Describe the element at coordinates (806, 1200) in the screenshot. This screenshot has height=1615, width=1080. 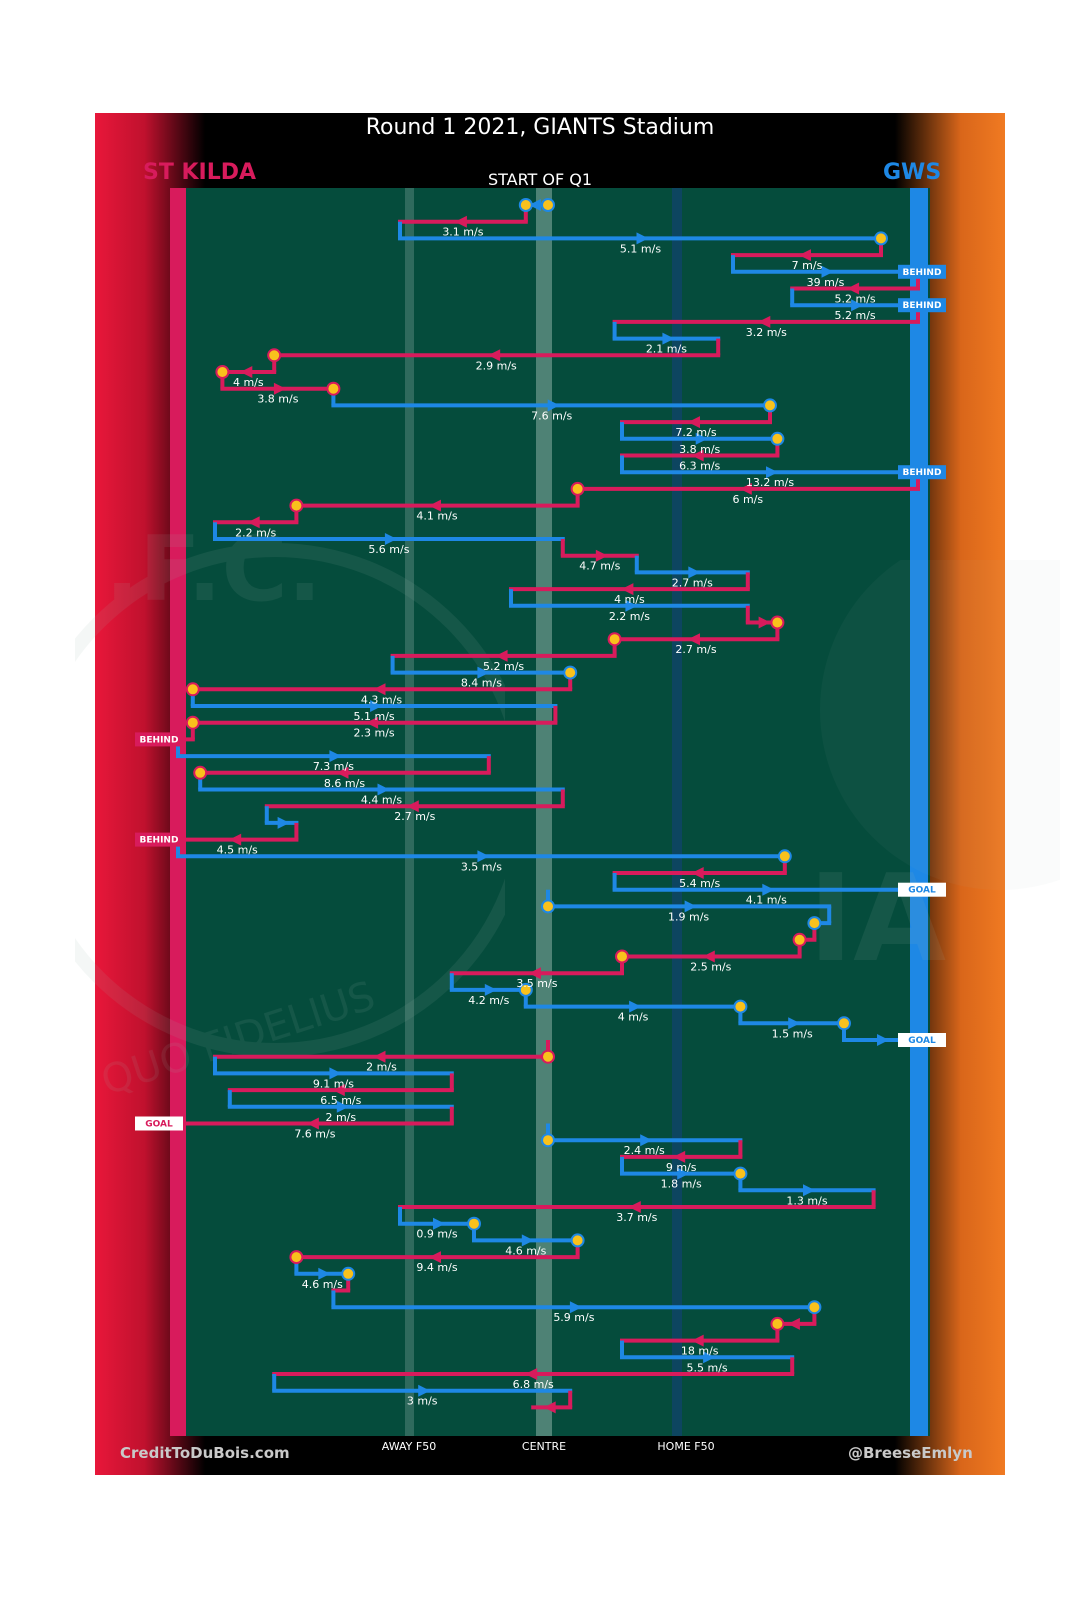
I see `speed-label: 1.3 m/s` at that location.